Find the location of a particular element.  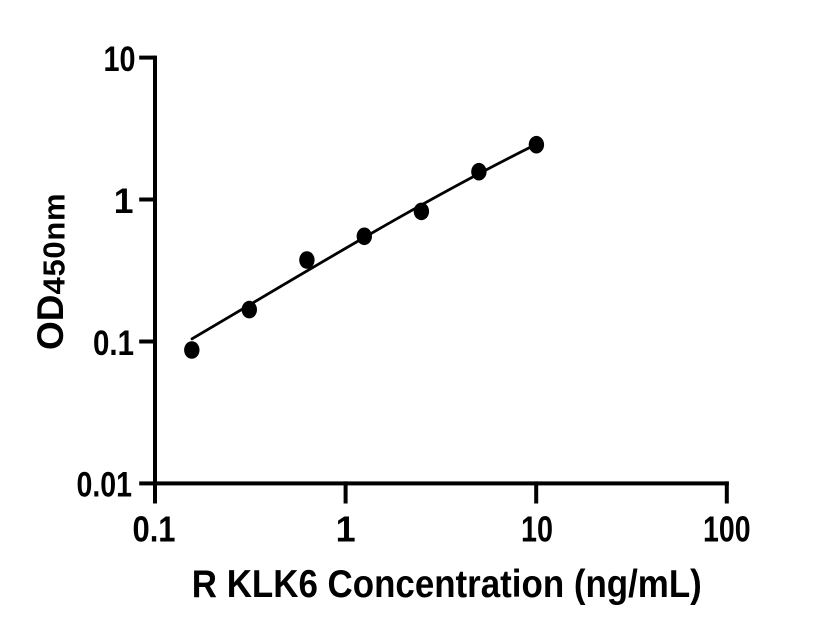

svg-text: OD450nm is located at coordinates (50, 271).